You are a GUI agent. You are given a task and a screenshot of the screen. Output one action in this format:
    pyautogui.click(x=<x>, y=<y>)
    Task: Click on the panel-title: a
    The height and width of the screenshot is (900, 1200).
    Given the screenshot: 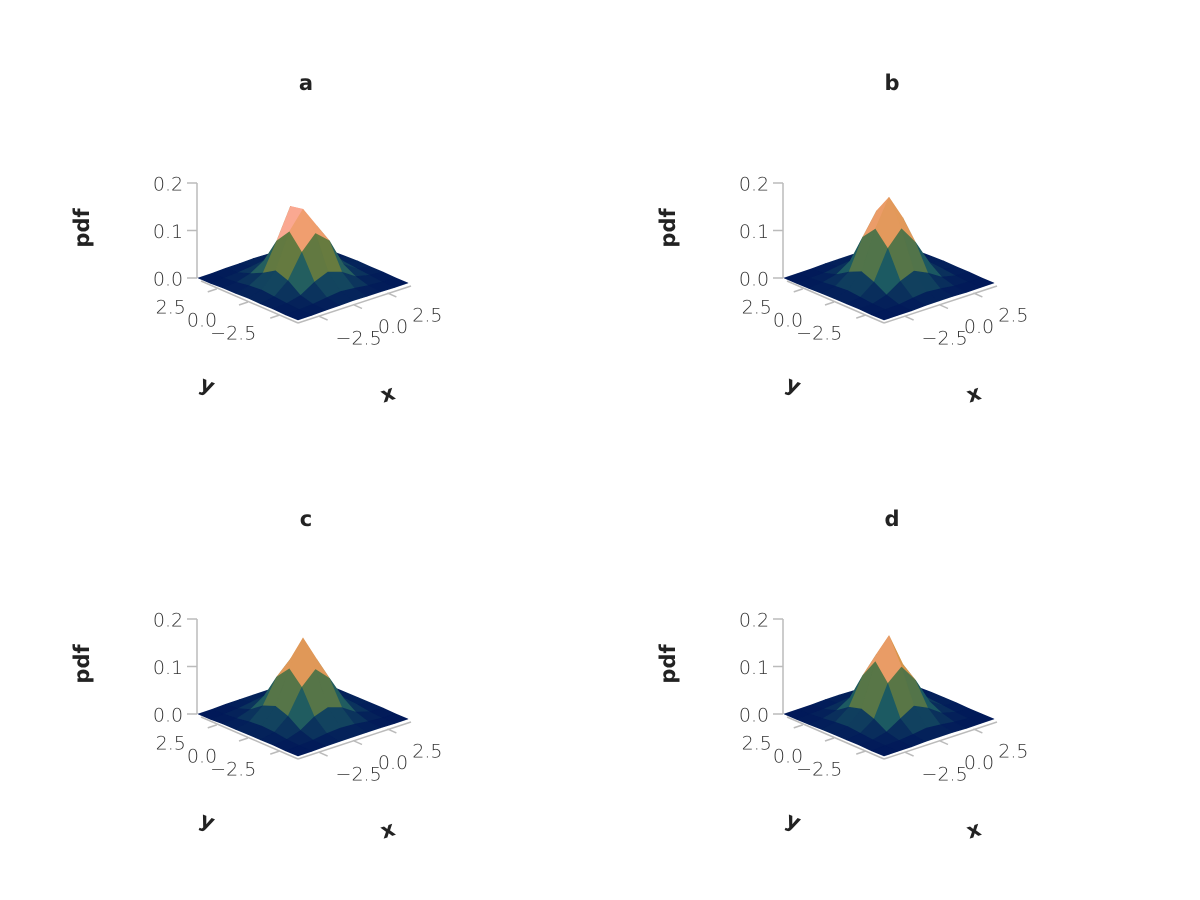 What is the action you would take?
    pyautogui.click(x=306, y=83)
    